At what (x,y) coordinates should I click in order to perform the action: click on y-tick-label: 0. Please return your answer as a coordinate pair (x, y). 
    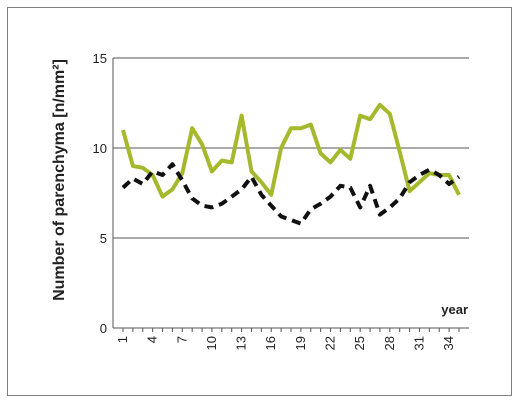
    Looking at the image, I should click on (103, 328).